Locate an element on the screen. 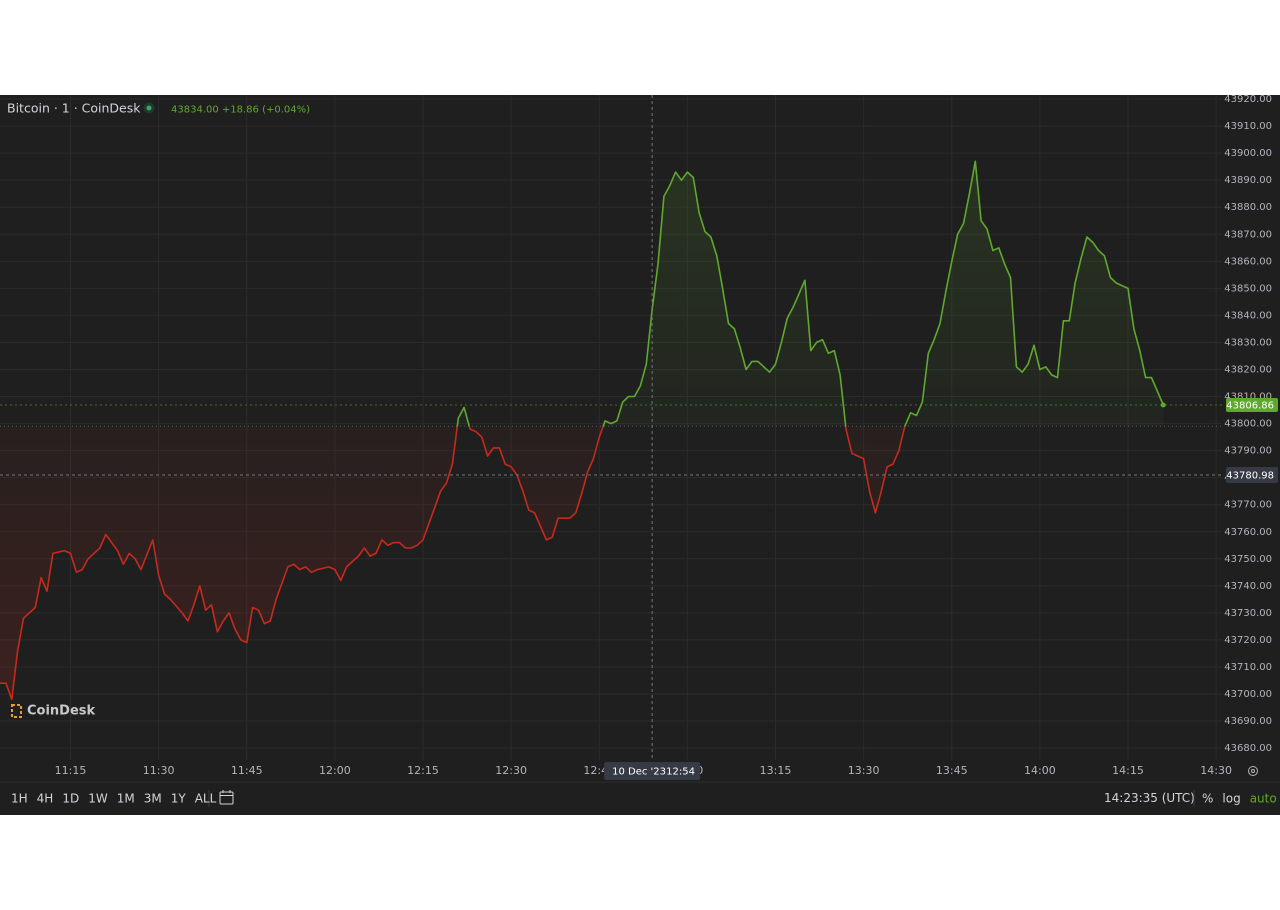 The height and width of the screenshot is (910, 1280). crosshair-time-tag is located at coordinates (652, 771).